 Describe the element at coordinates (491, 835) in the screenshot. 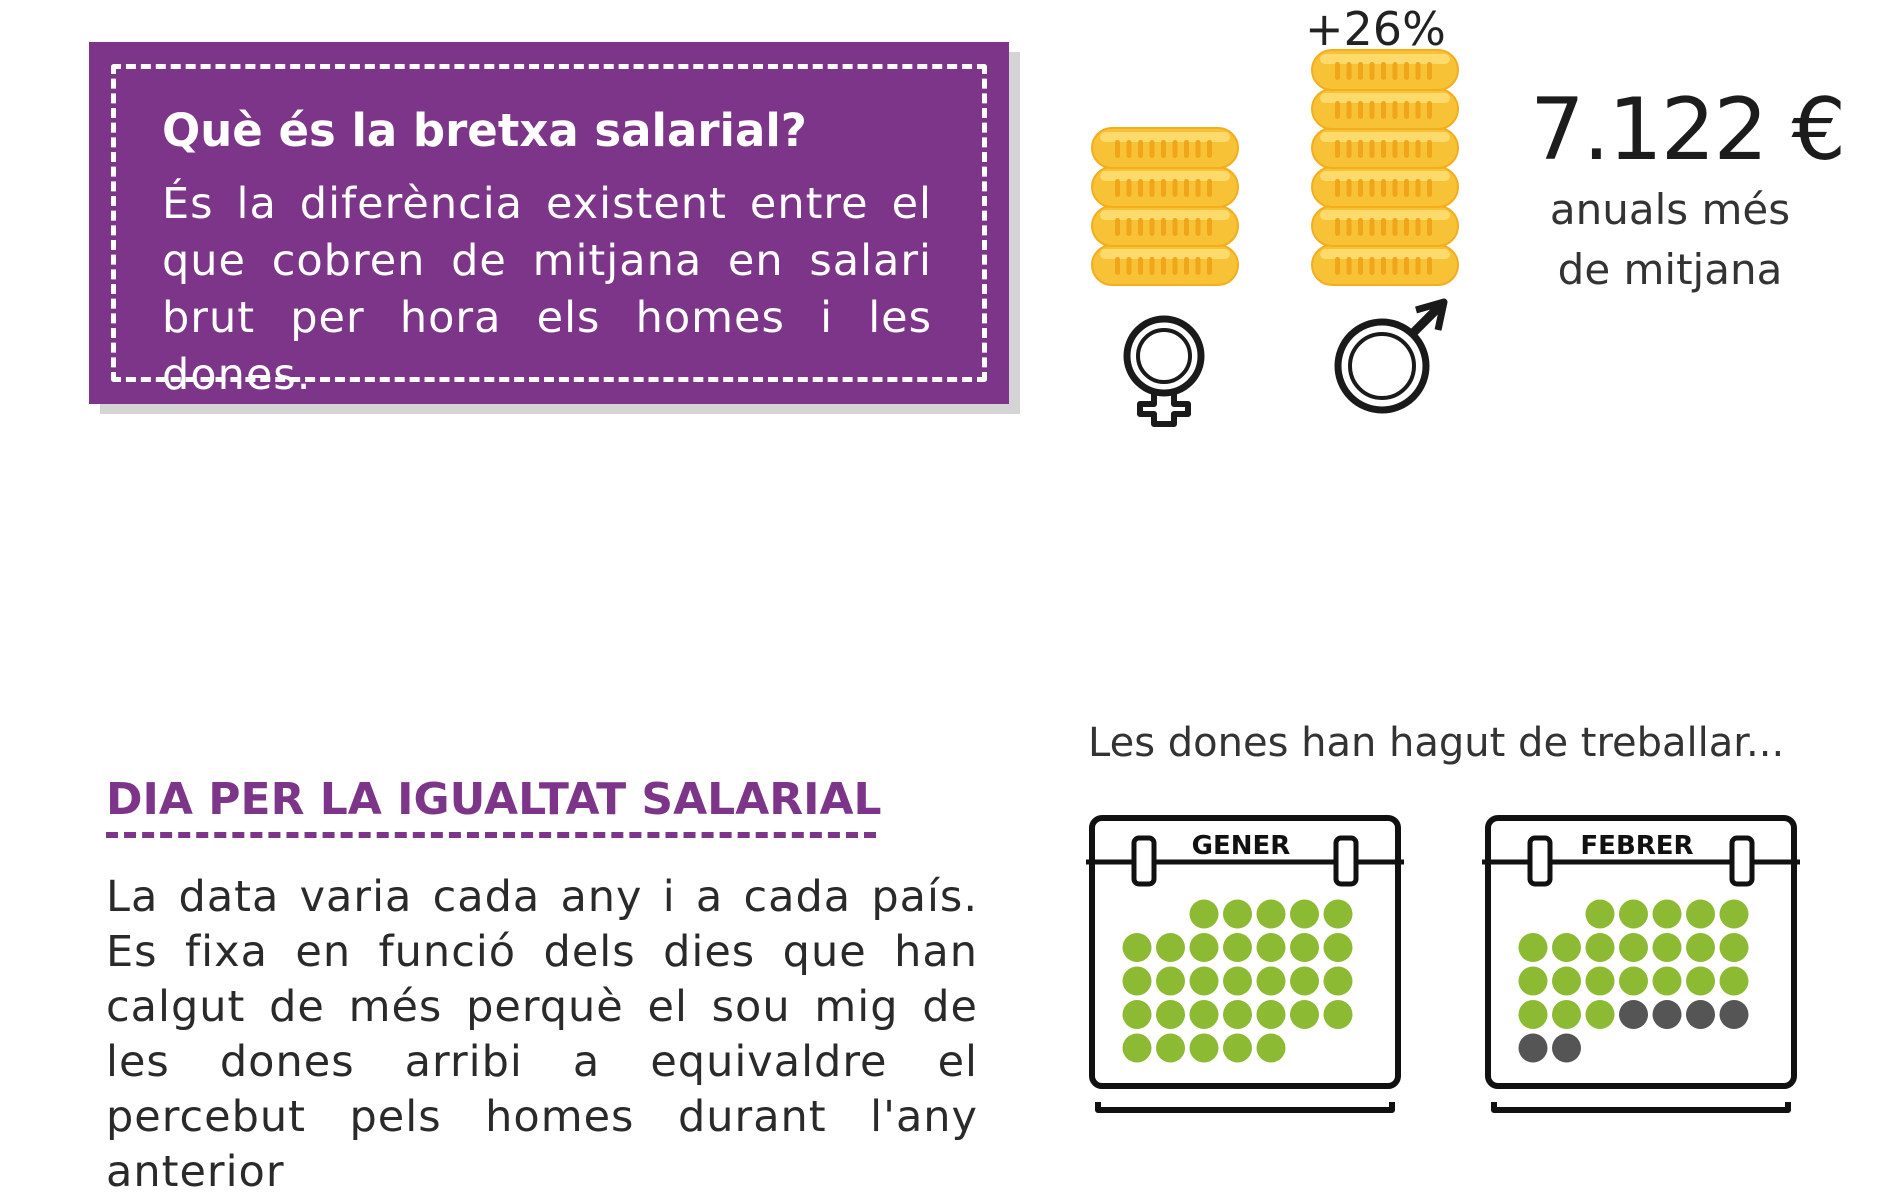

I see `title-underline` at that location.